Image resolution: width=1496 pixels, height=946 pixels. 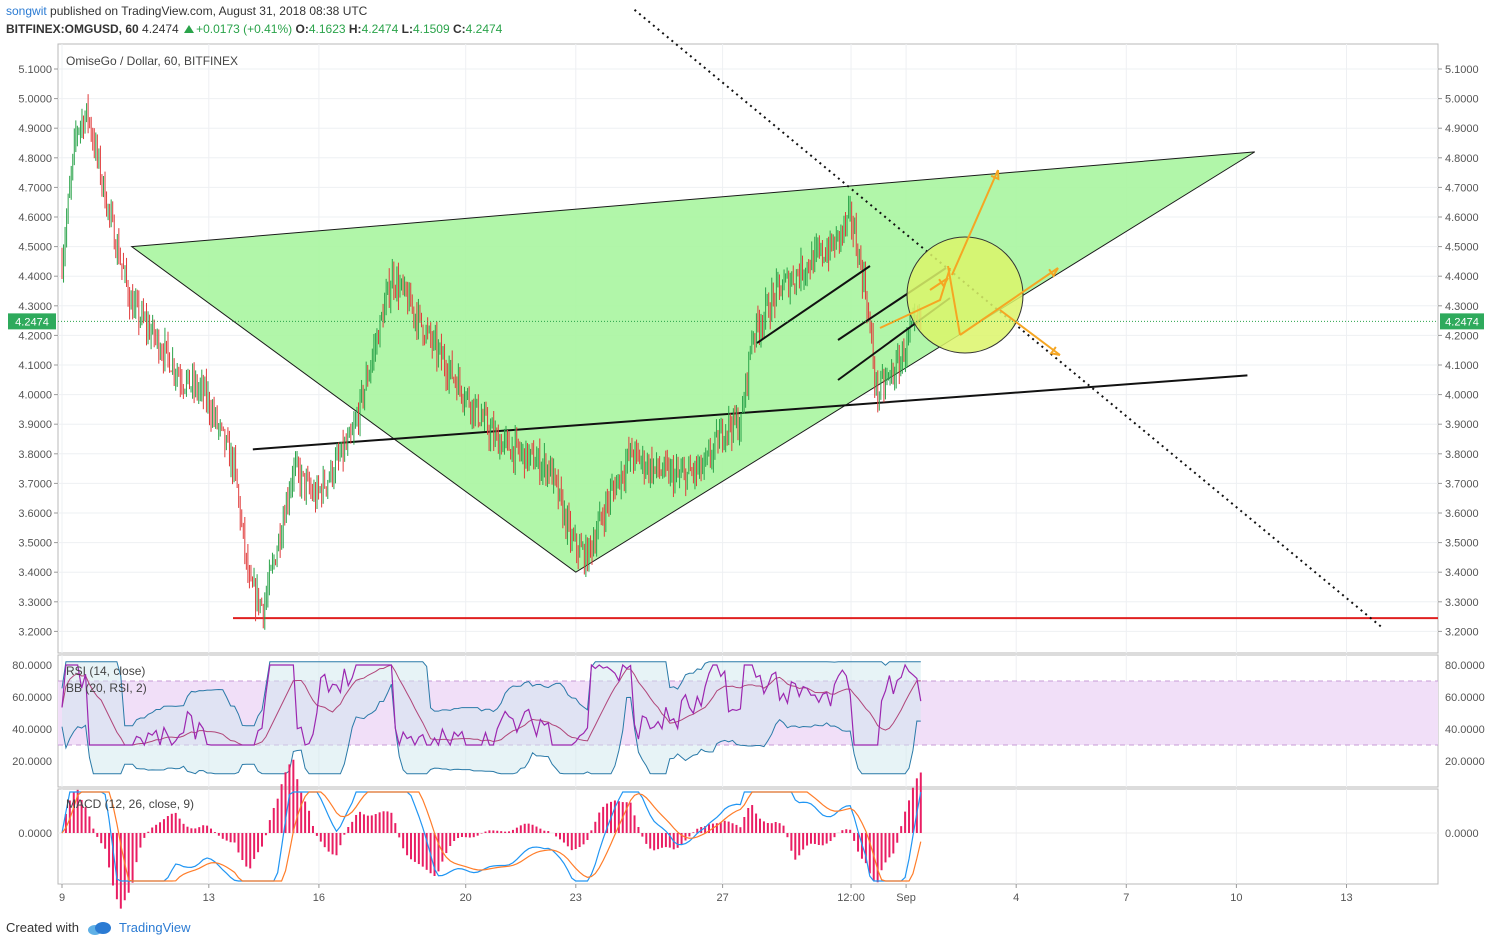 What do you see at coordinates (1465, 762) in the screenshot?
I see `rsi-tick-label: 20.0000` at bounding box center [1465, 762].